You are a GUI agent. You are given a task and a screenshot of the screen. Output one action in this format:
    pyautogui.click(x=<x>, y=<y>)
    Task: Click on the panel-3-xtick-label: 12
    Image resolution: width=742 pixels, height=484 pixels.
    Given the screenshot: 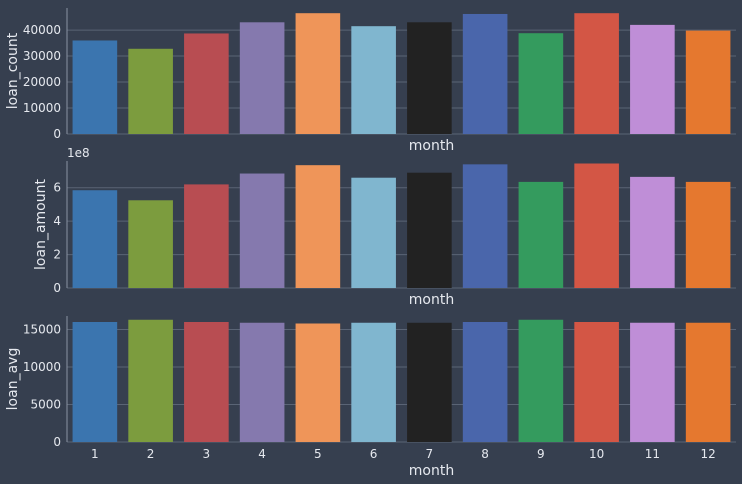 What is the action you would take?
    pyautogui.click(x=707, y=454)
    